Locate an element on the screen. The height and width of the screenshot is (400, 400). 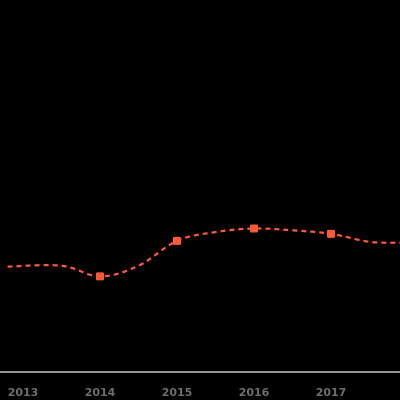
x-tick-label: 2013 is located at coordinates (23, 392).